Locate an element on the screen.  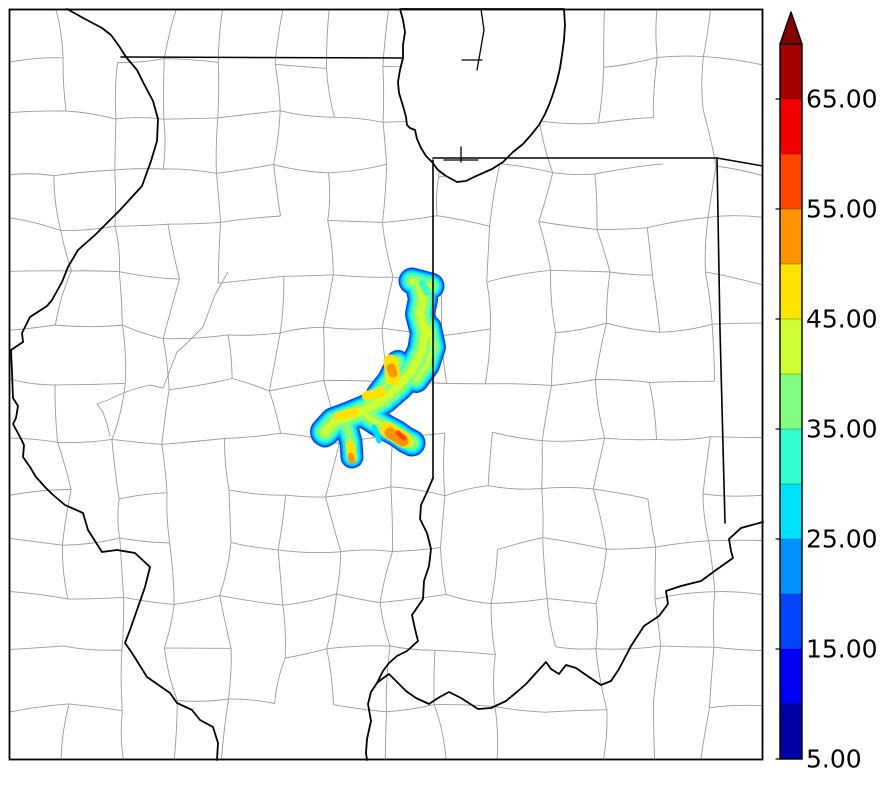
colorbar-tick-label: 45.00 is located at coordinates (842, 319).